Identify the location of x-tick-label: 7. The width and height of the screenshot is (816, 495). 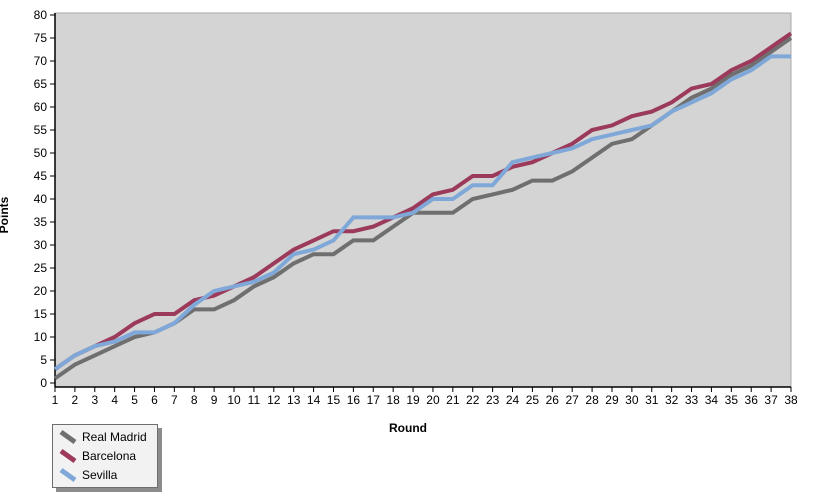
(174, 400).